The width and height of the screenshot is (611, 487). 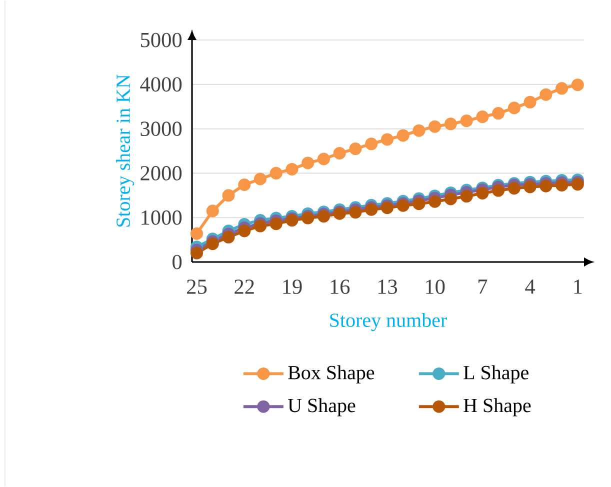 I want to click on x-tick-label: 7, so click(x=483, y=287).